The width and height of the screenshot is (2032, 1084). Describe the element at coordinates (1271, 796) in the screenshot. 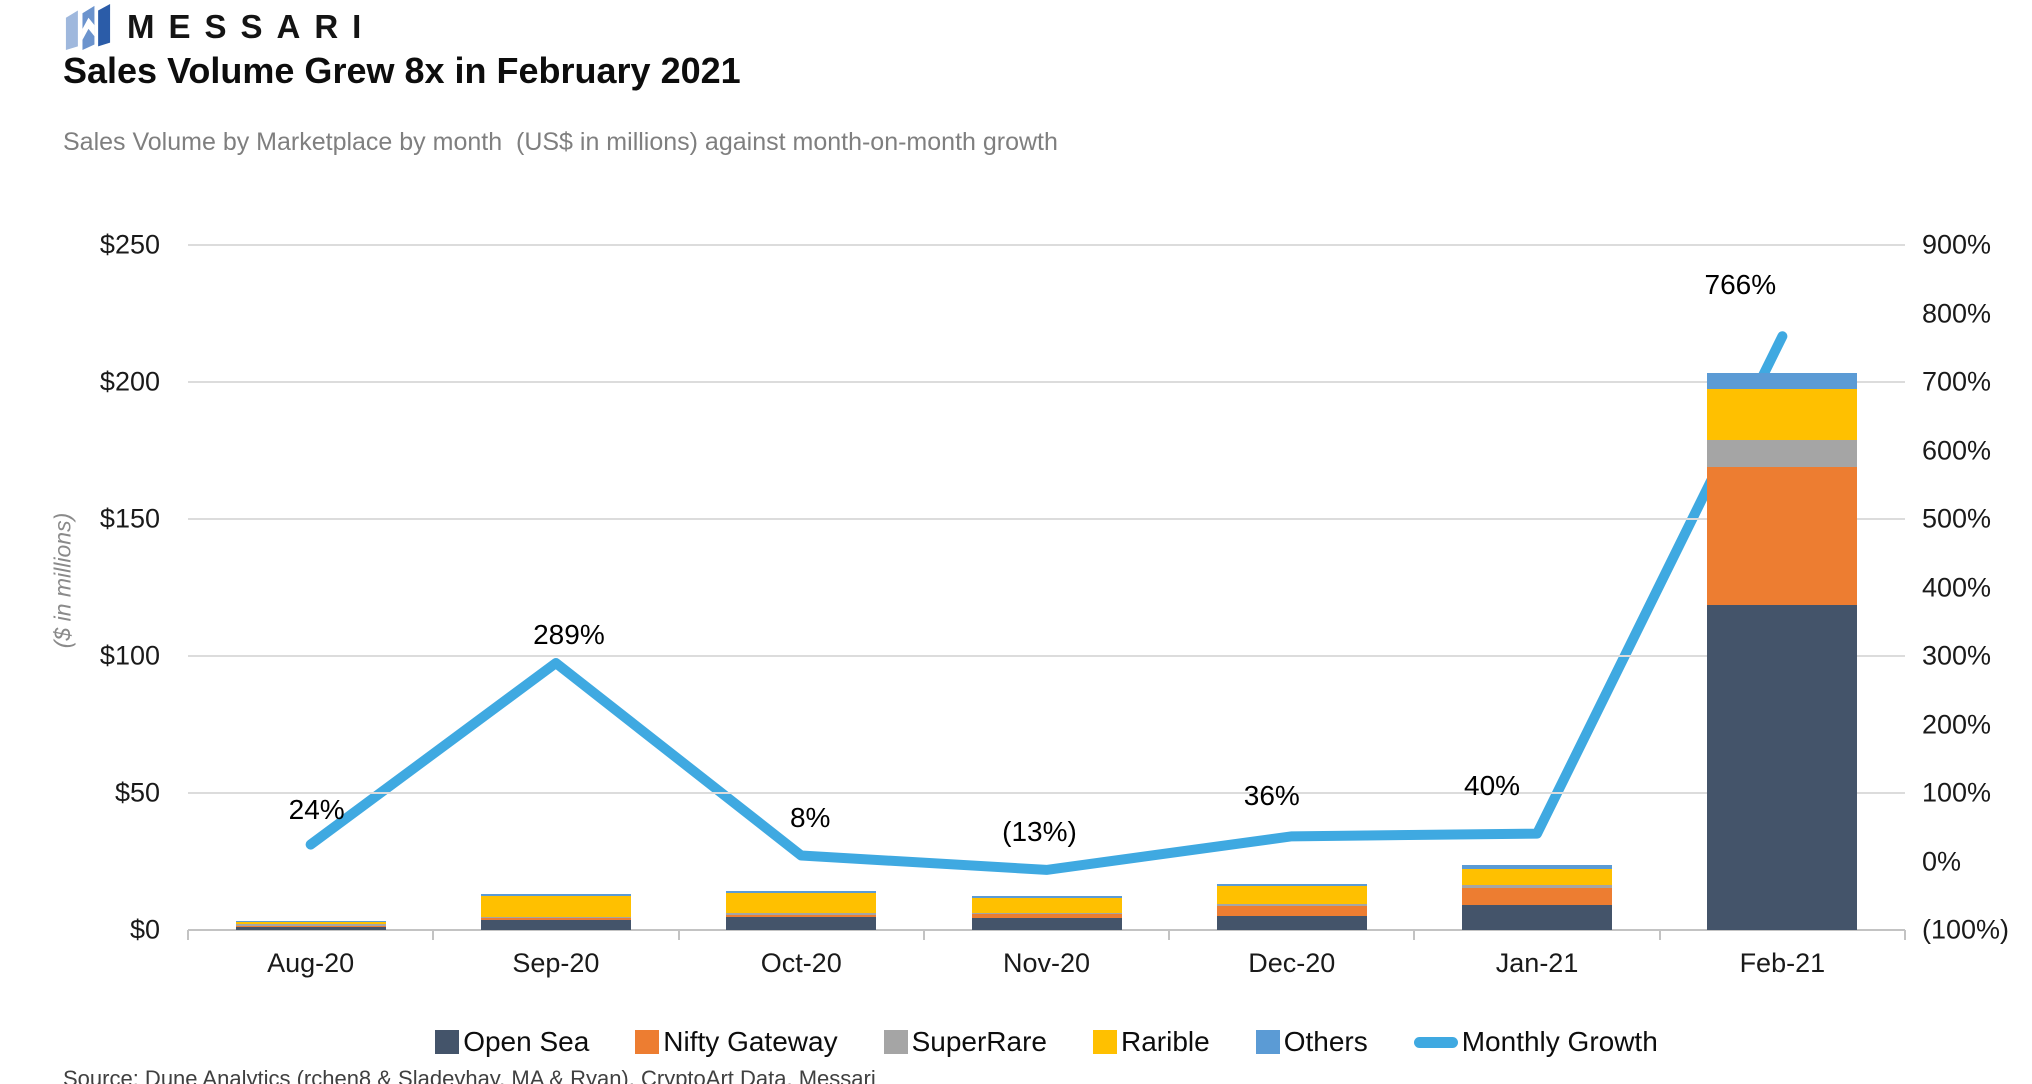

I see `growth-point-label: 36%` at that location.